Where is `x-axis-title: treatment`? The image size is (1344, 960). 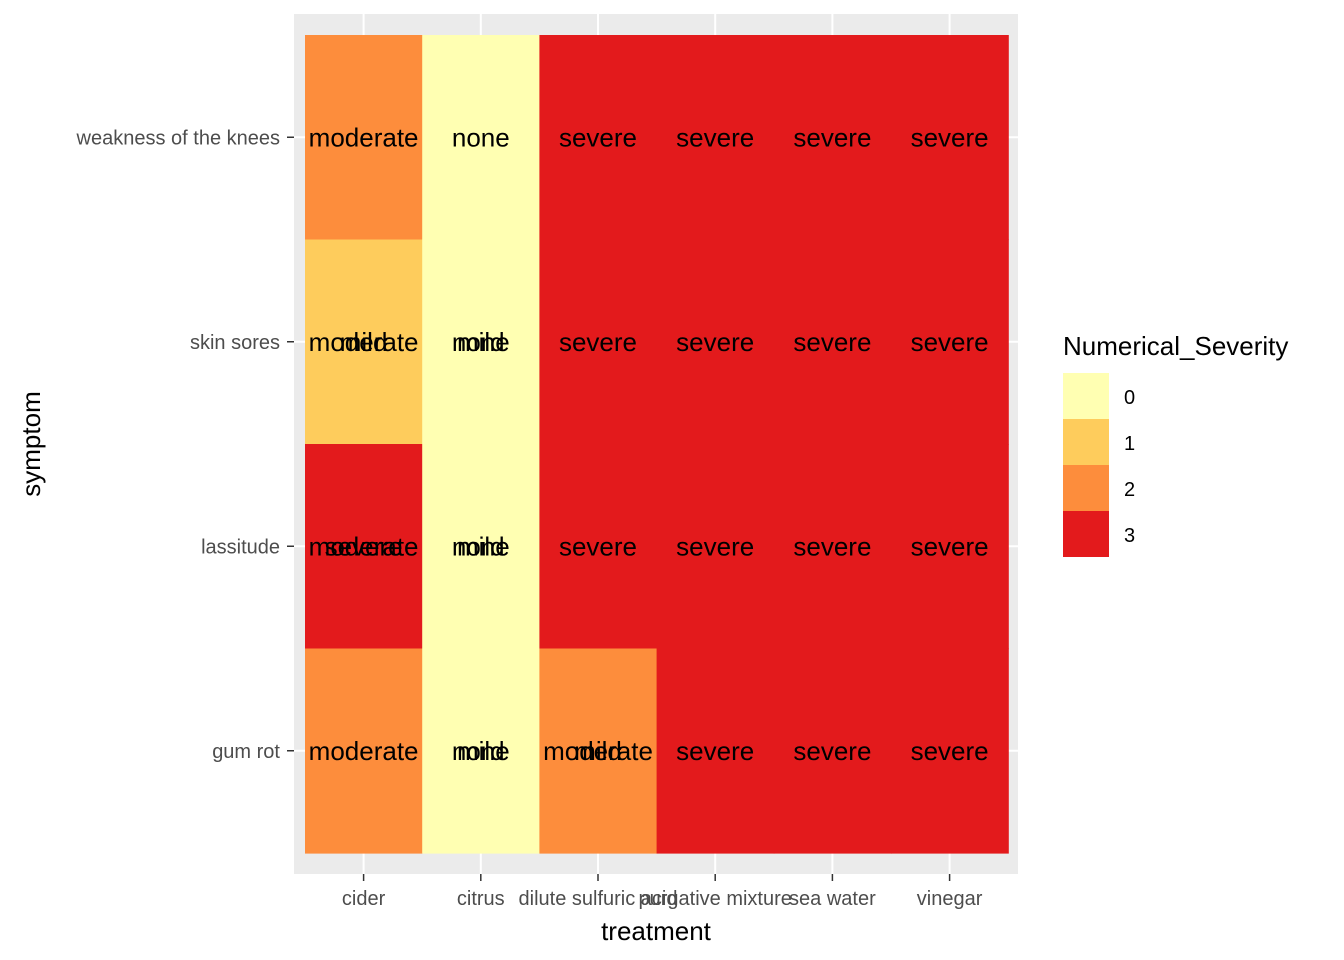
x-axis-title: treatment is located at coordinates (656, 931).